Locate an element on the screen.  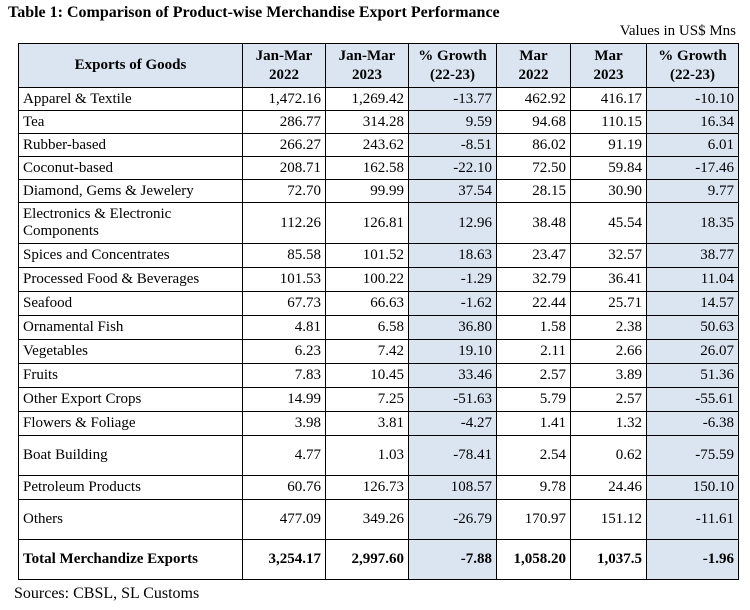
table-row: Seafood 67.73 66.63 -1.62 22.44 25.71 14.57 is located at coordinates (378, 303).